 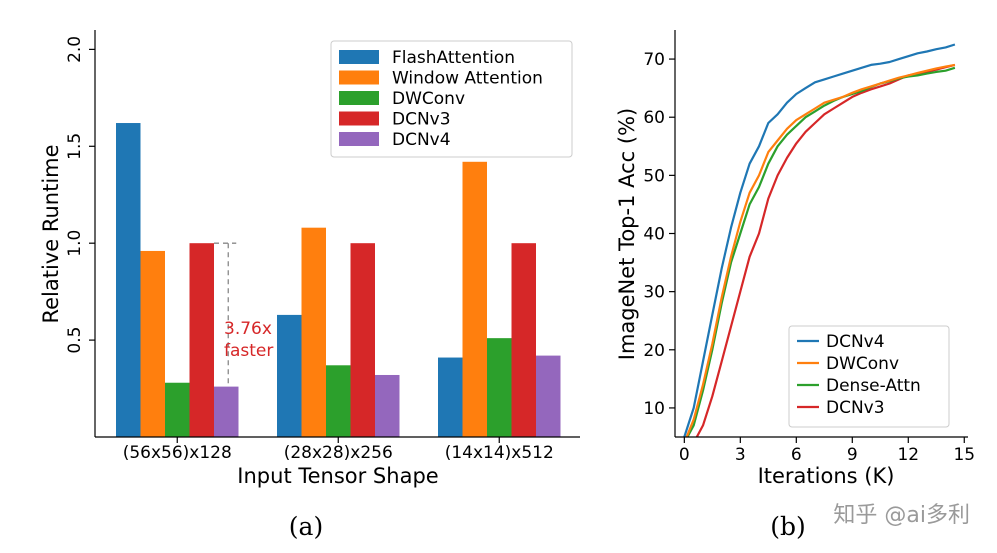 What do you see at coordinates (499, 453) in the screenshot?
I see `x-tick-label: (14x14)x512` at bounding box center [499, 453].